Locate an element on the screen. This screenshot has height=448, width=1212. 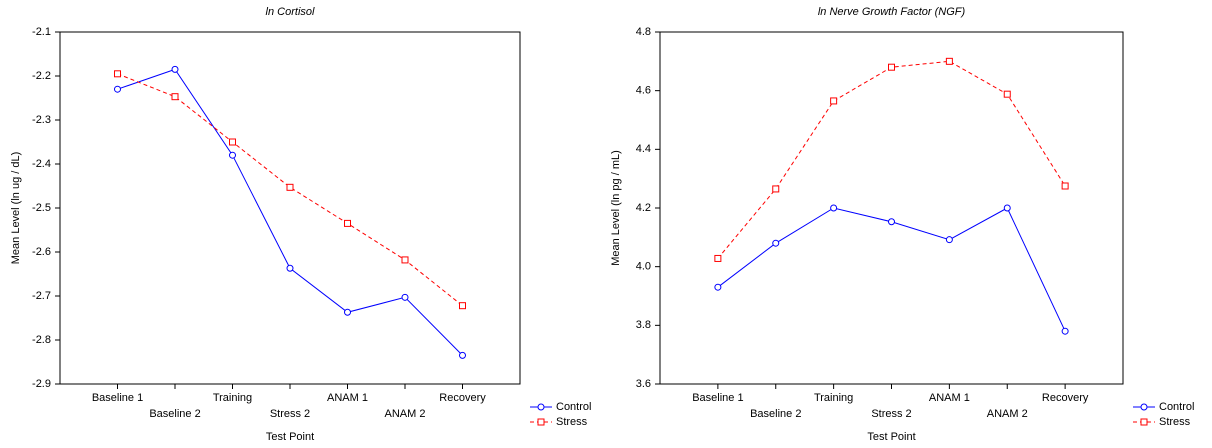
y-tick-label: -2.7 is located at coordinates (41, 296).